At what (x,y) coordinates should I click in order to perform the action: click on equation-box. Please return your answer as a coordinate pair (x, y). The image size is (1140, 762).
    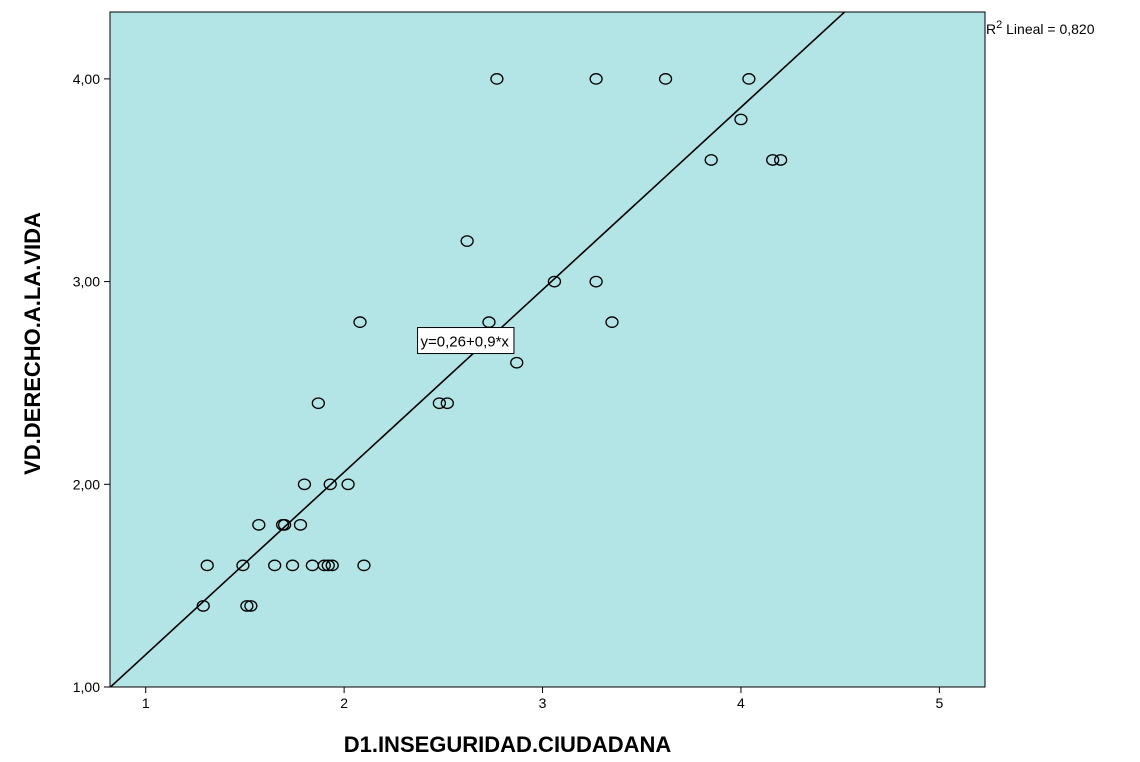
    Looking at the image, I should click on (466, 341).